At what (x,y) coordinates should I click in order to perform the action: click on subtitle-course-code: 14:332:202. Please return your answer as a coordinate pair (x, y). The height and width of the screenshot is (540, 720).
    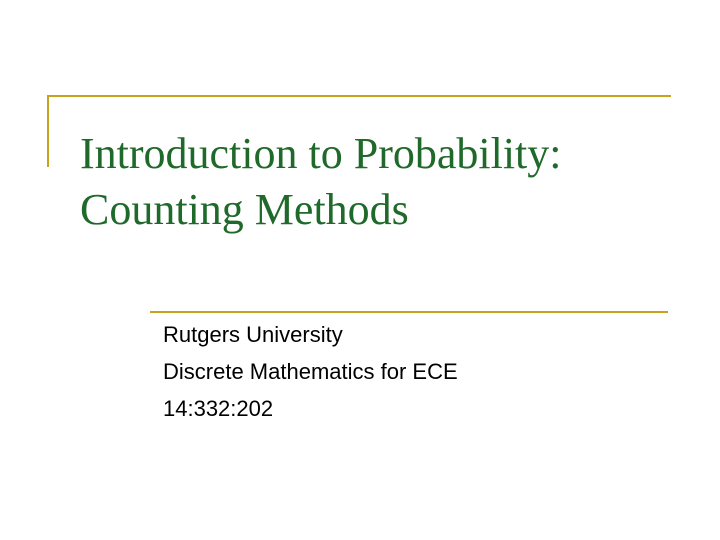
    Looking at the image, I should click on (218, 408).